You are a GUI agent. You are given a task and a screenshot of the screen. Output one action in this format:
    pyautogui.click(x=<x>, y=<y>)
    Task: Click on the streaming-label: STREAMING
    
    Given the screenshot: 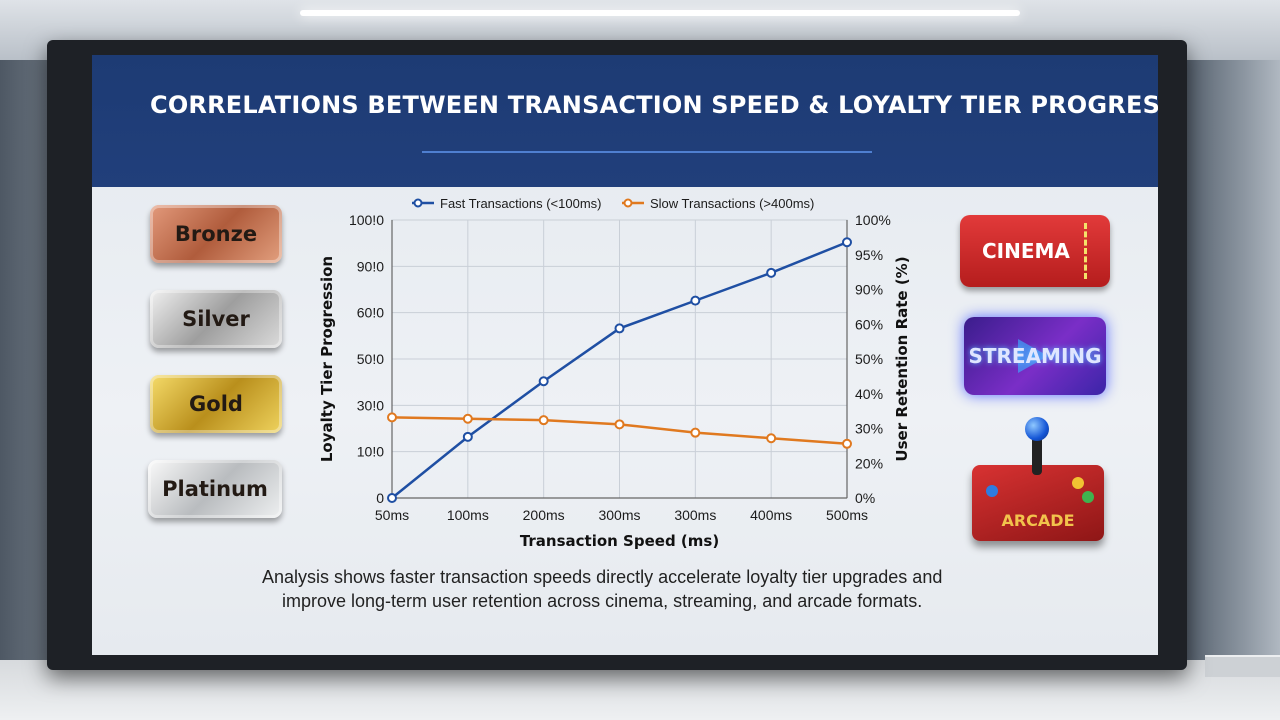 What is the action you would take?
    pyautogui.click(x=1035, y=356)
    